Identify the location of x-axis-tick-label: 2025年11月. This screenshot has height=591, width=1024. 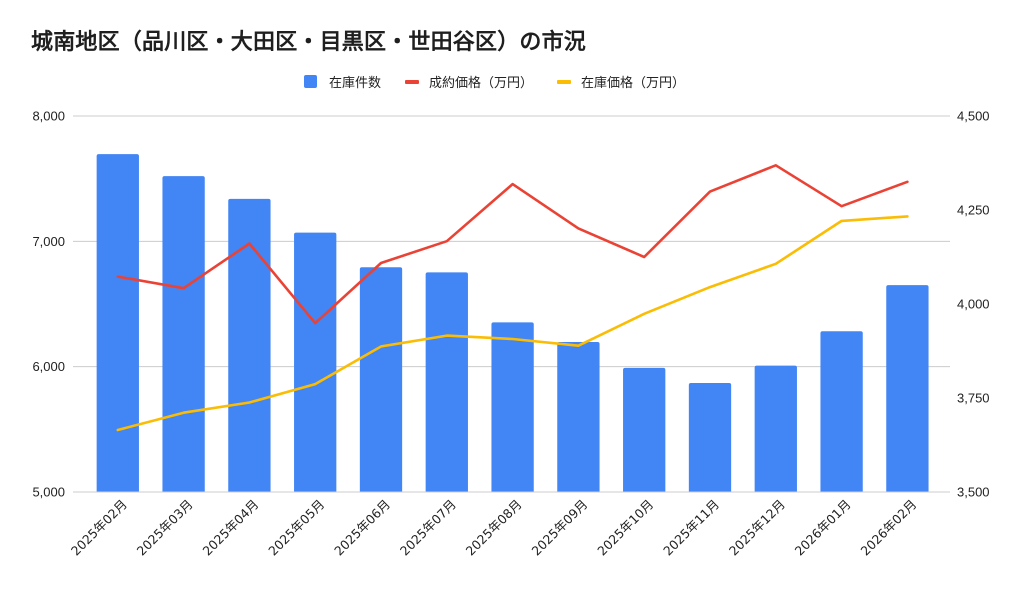
(691, 528).